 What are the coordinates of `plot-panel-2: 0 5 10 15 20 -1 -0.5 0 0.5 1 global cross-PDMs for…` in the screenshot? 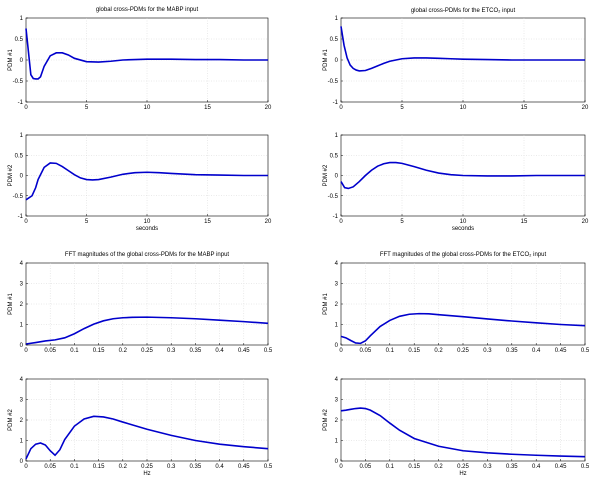 It's located at (456, 59).